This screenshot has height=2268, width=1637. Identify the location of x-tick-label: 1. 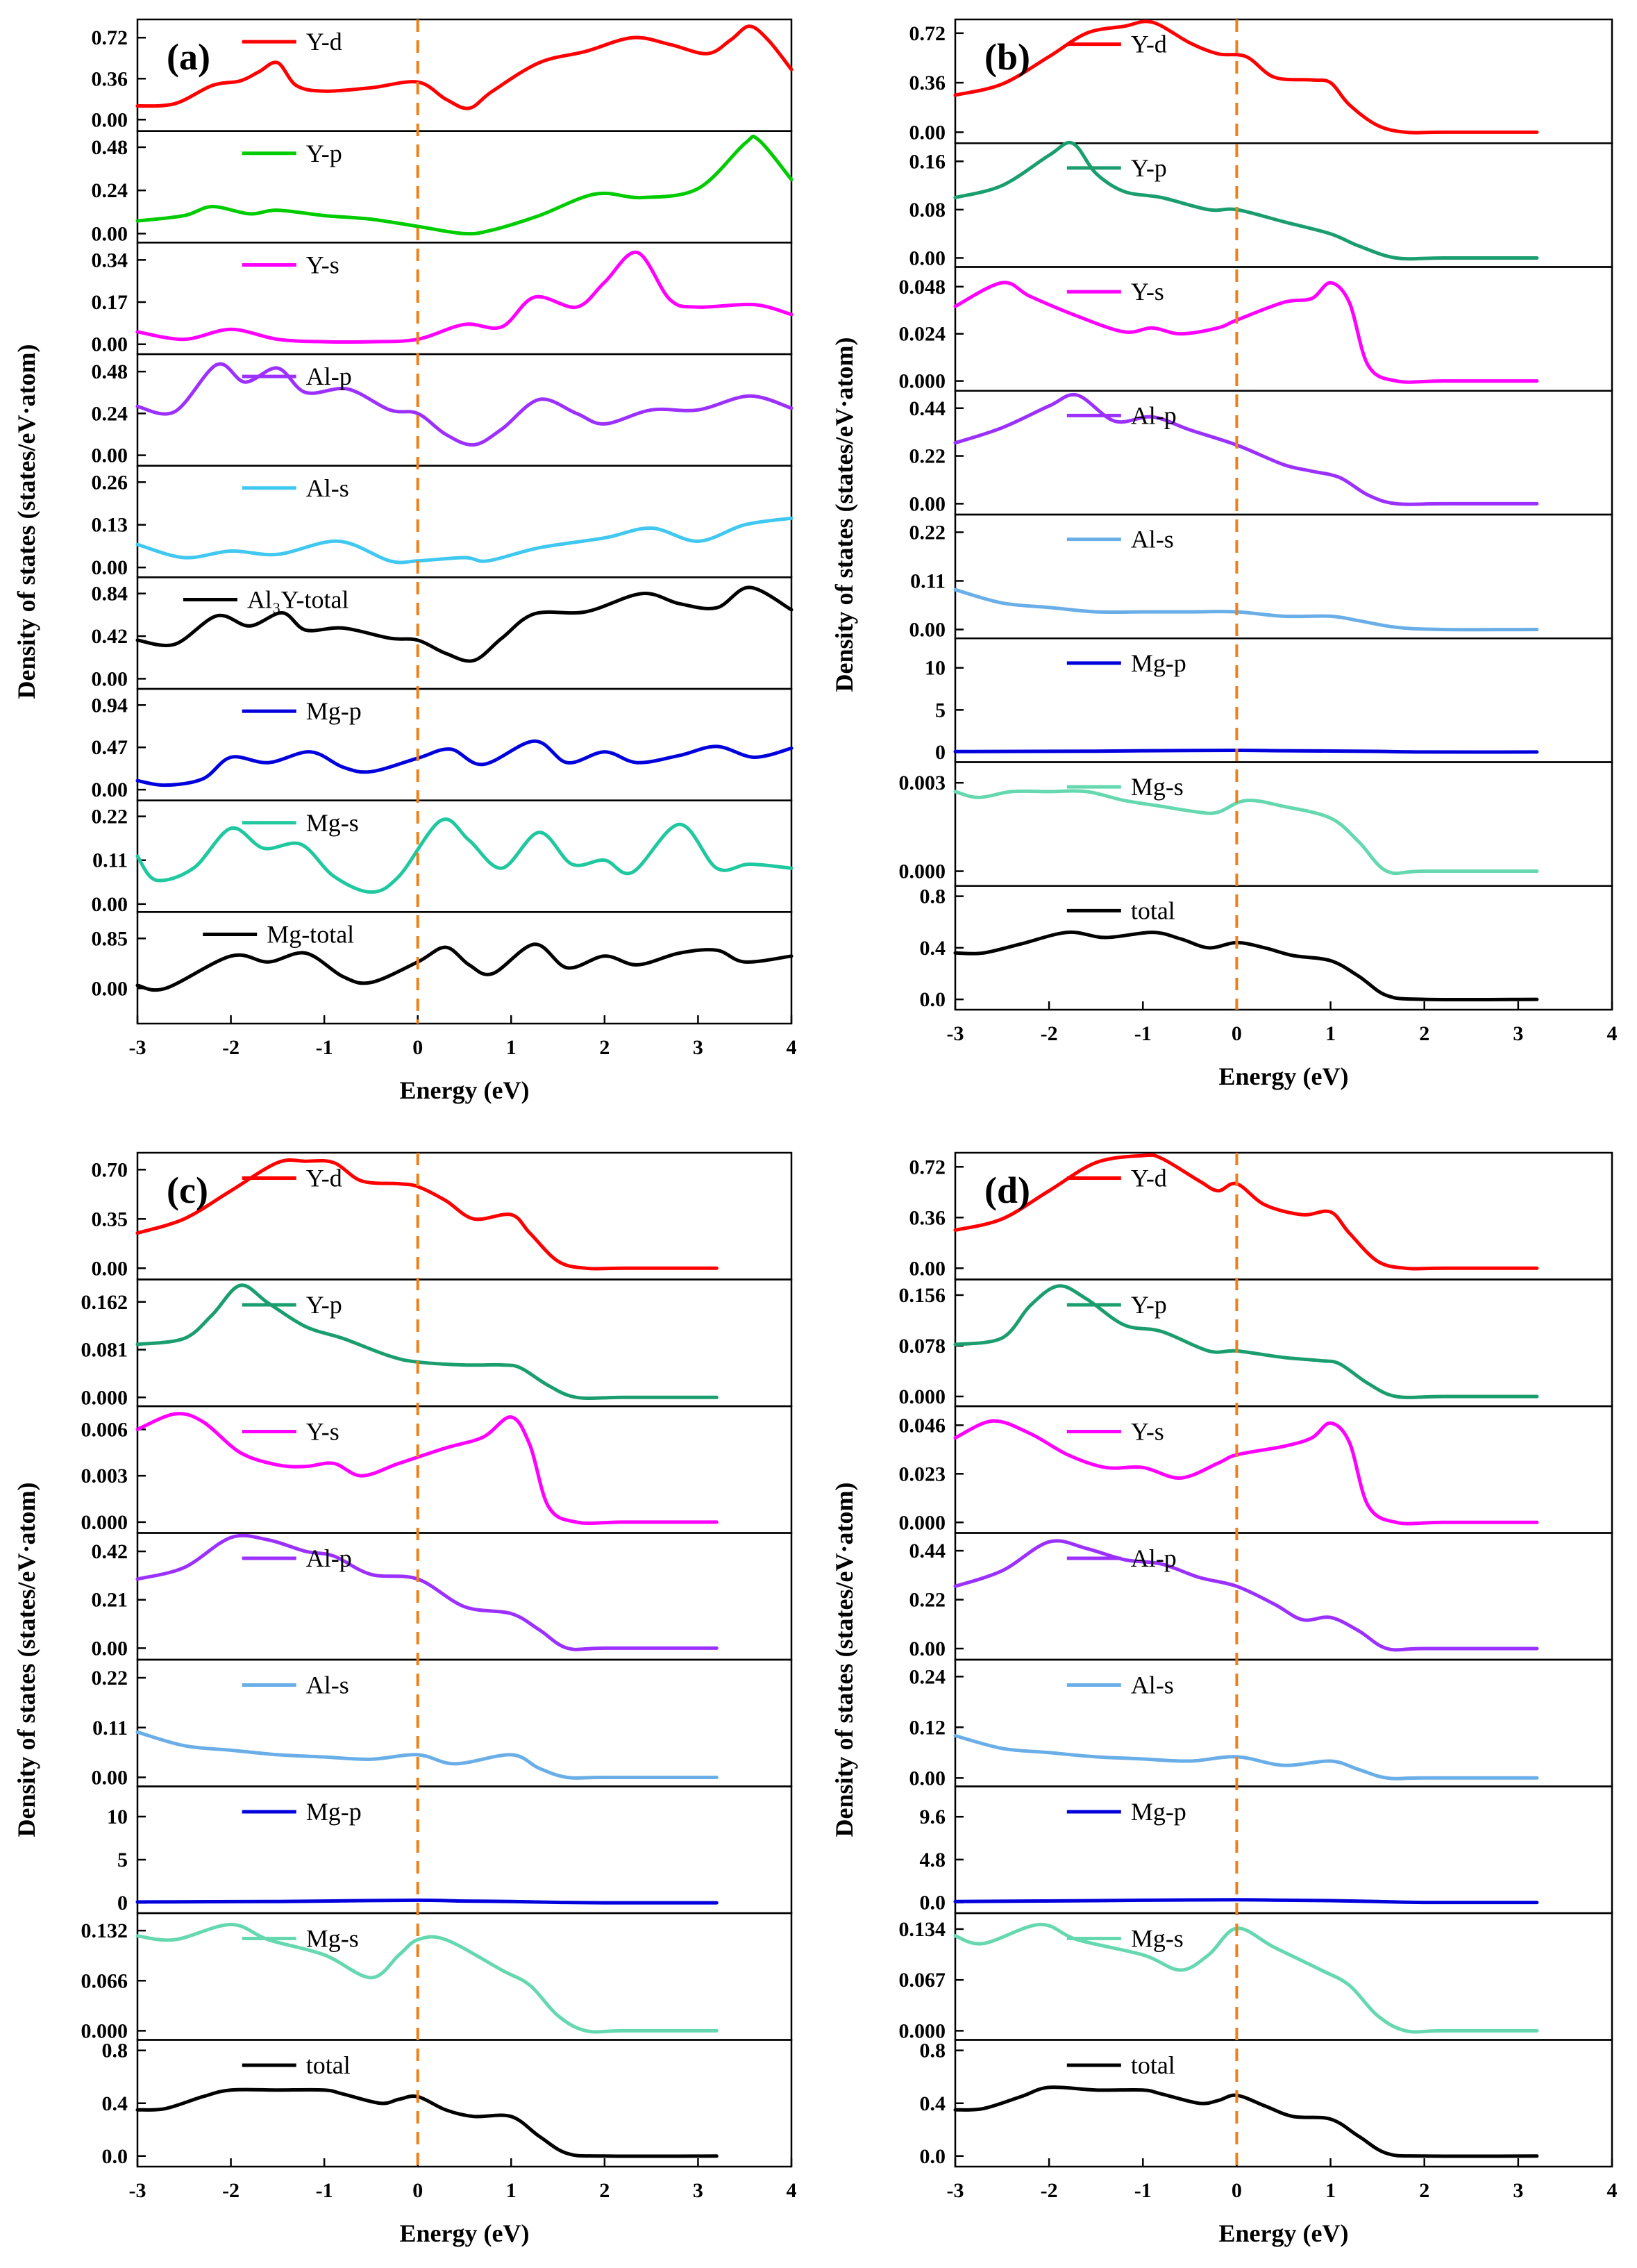
(511, 1047).